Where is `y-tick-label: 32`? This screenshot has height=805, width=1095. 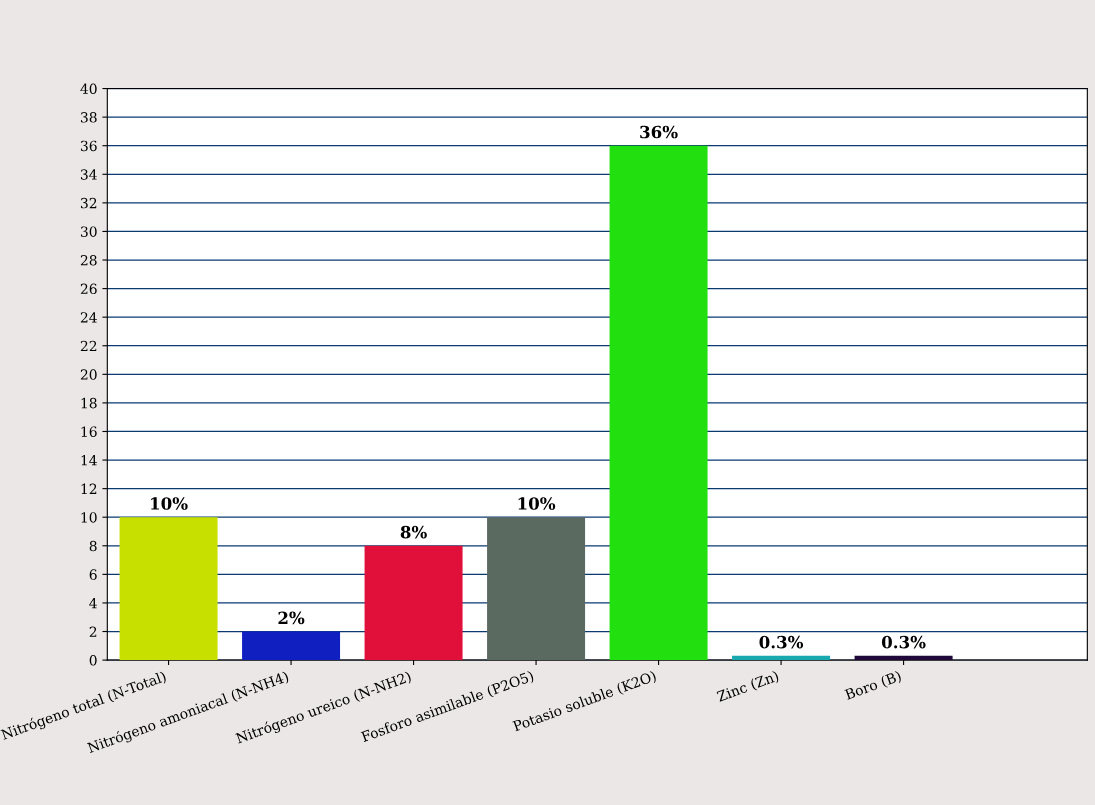 y-tick-label: 32 is located at coordinates (88, 203).